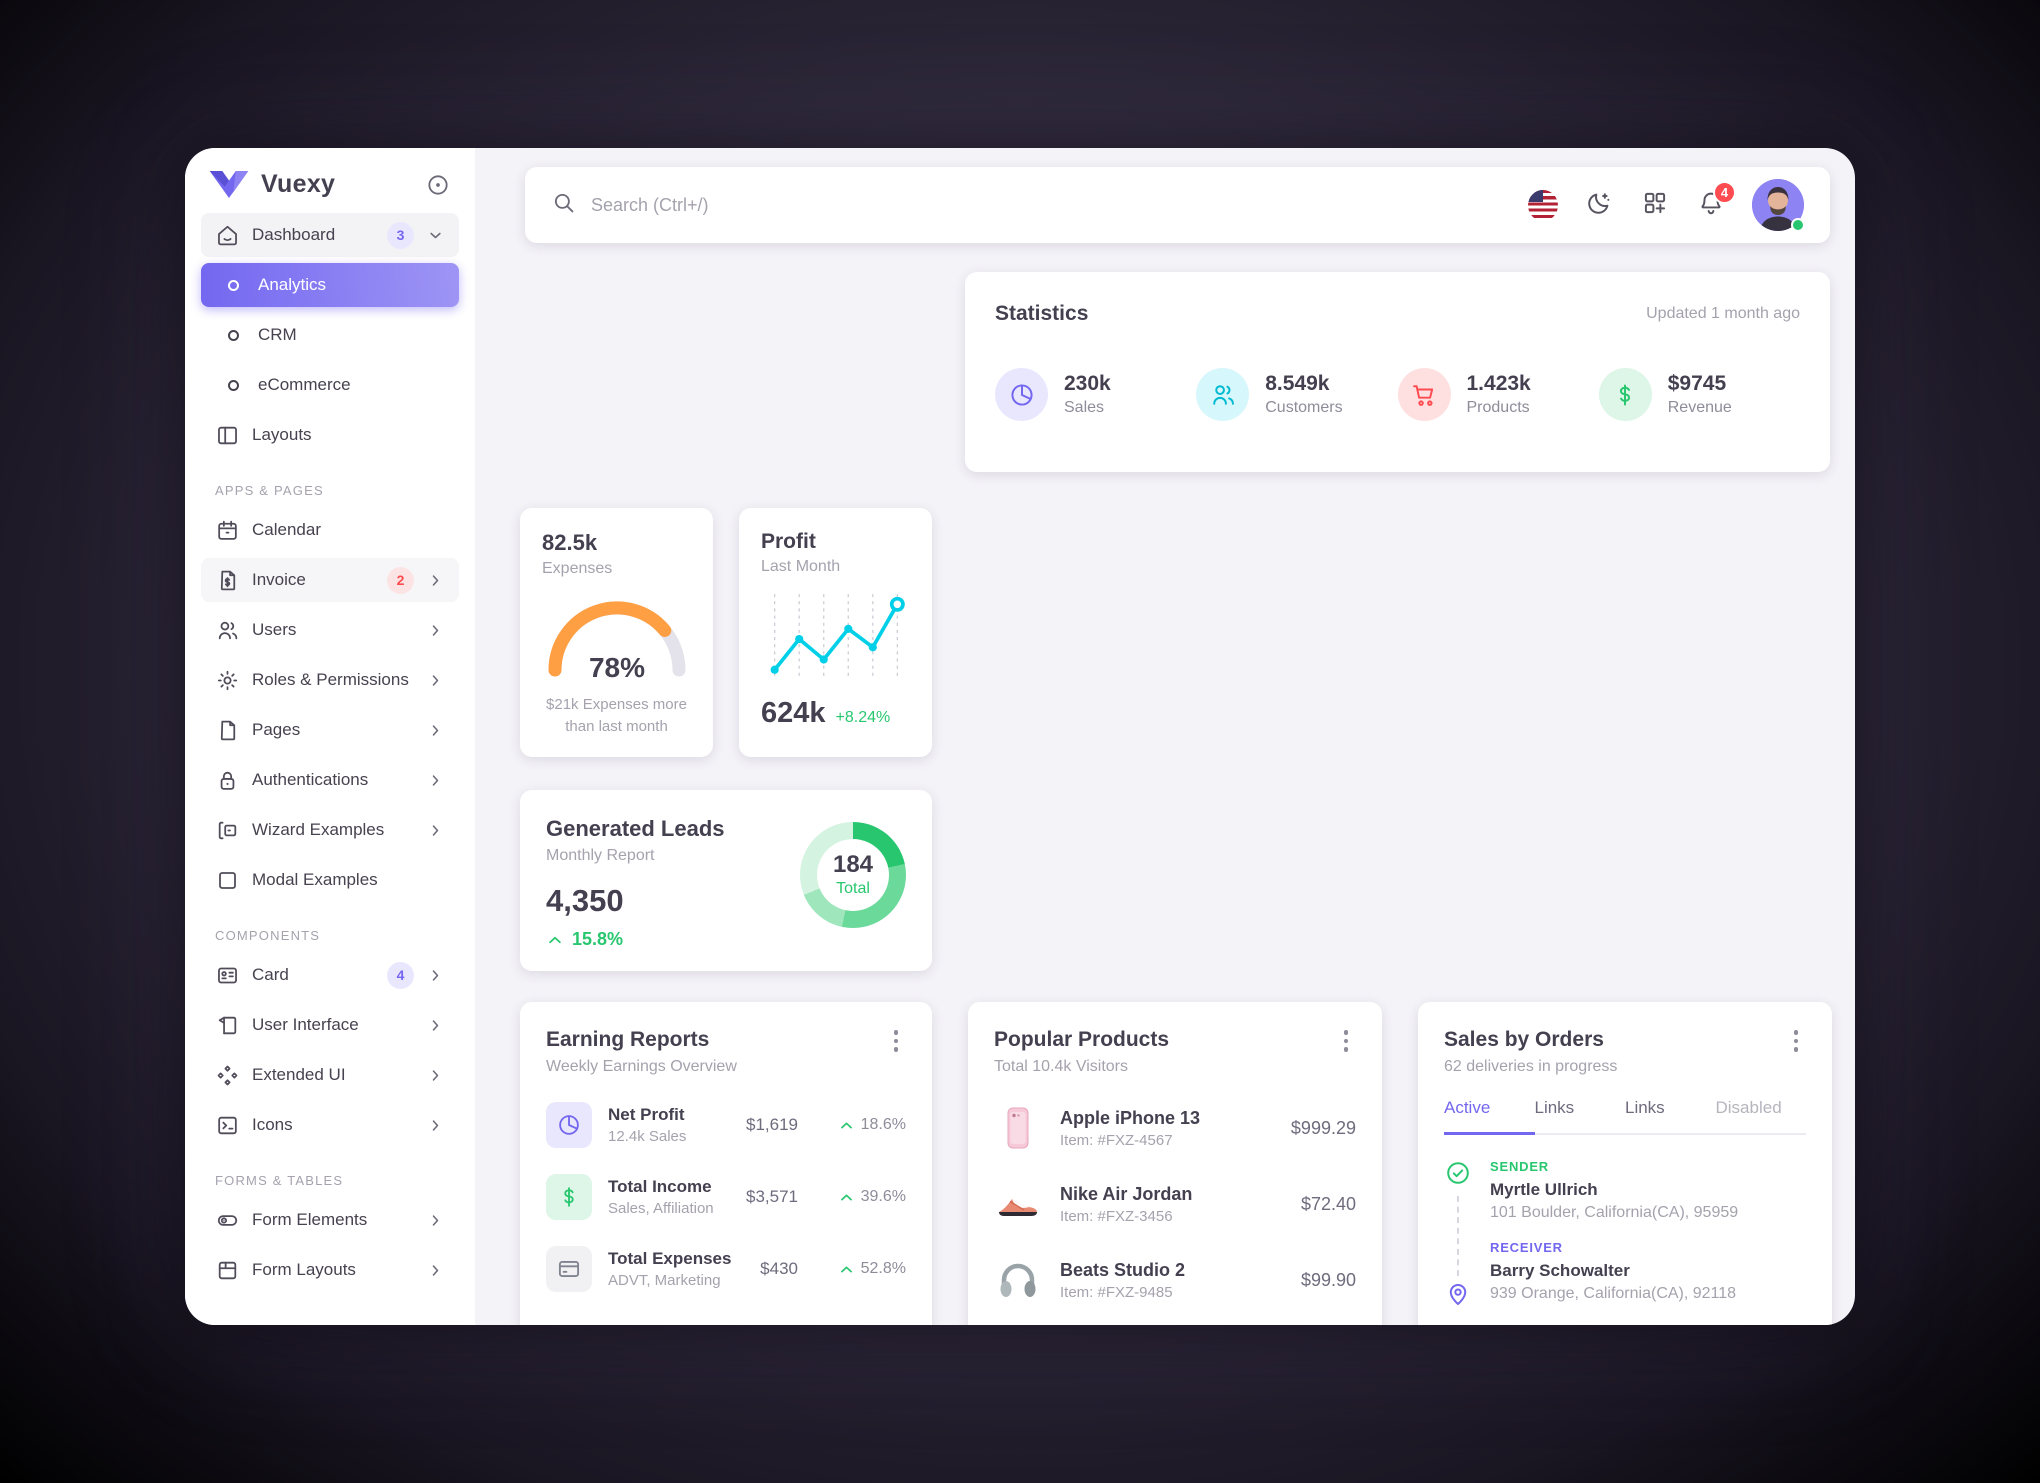 This screenshot has width=2040, height=1483. I want to click on card-badge: 4, so click(400, 975).